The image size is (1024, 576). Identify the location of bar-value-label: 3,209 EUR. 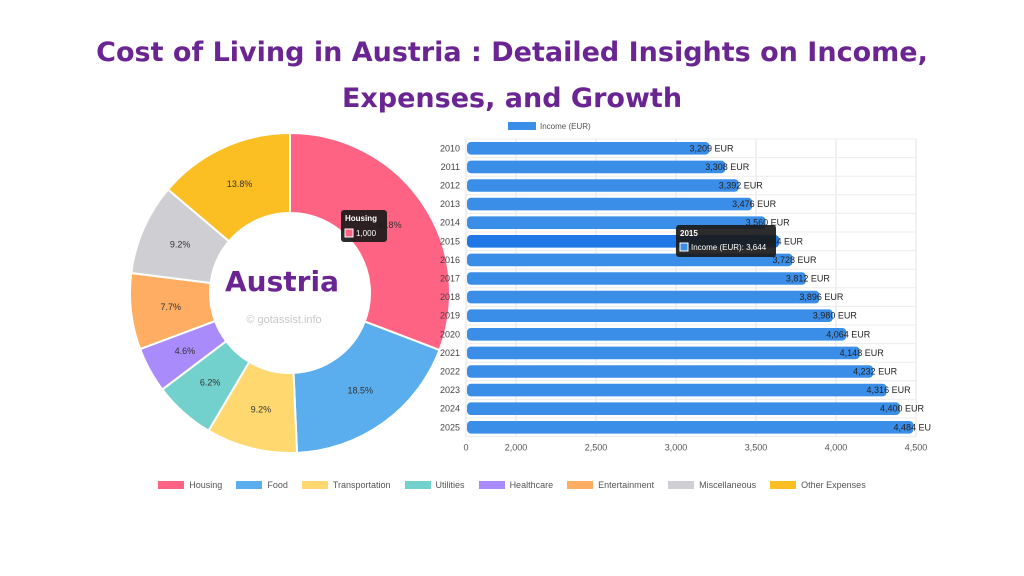
(711, 148).